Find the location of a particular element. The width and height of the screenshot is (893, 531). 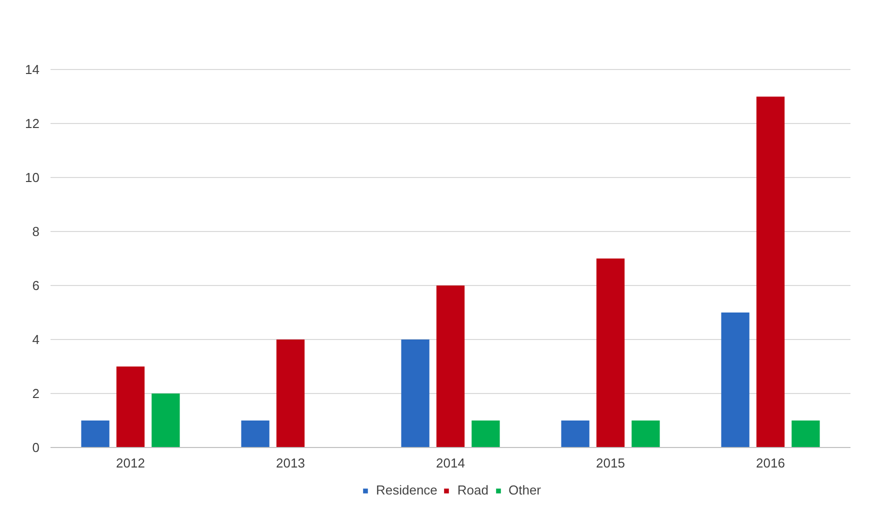

x-tick-label: 2016 is located at coordinates (770, 463).